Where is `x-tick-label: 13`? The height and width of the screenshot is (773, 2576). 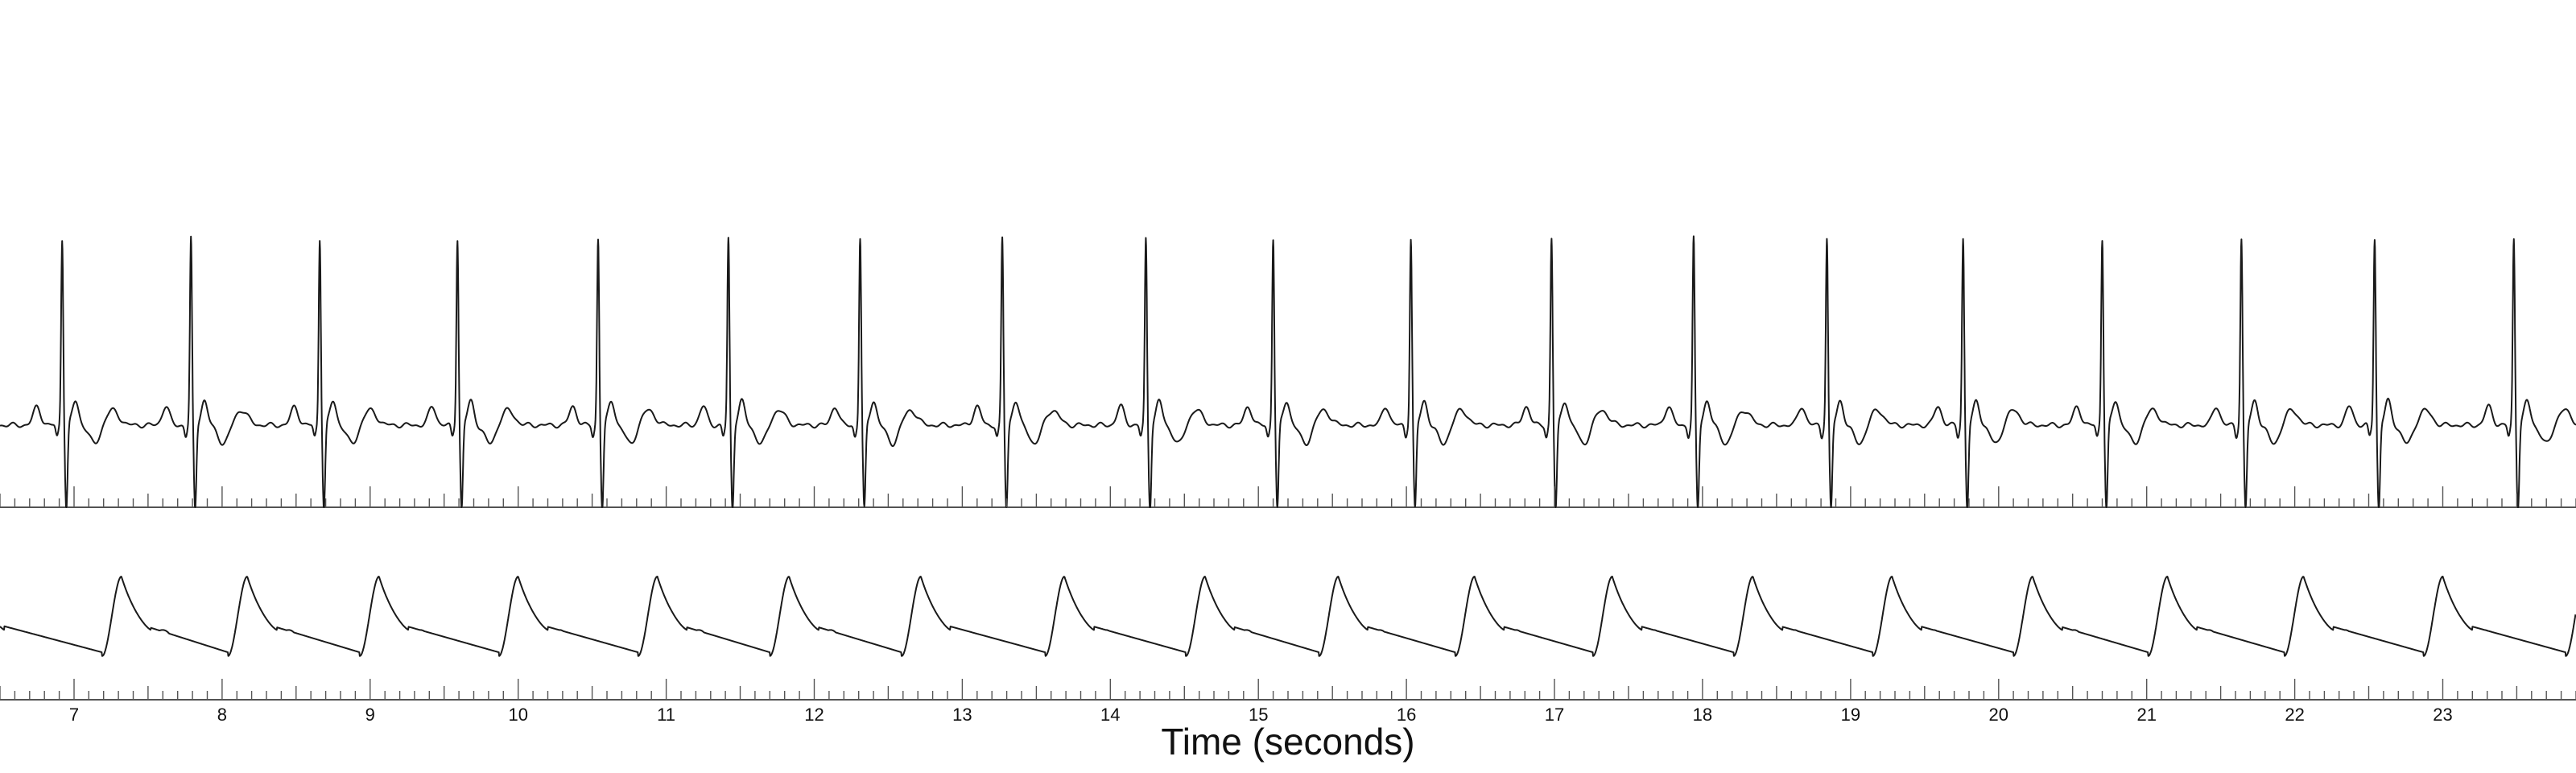 x-tick-label: 13 is located at coordinates (962, 715).